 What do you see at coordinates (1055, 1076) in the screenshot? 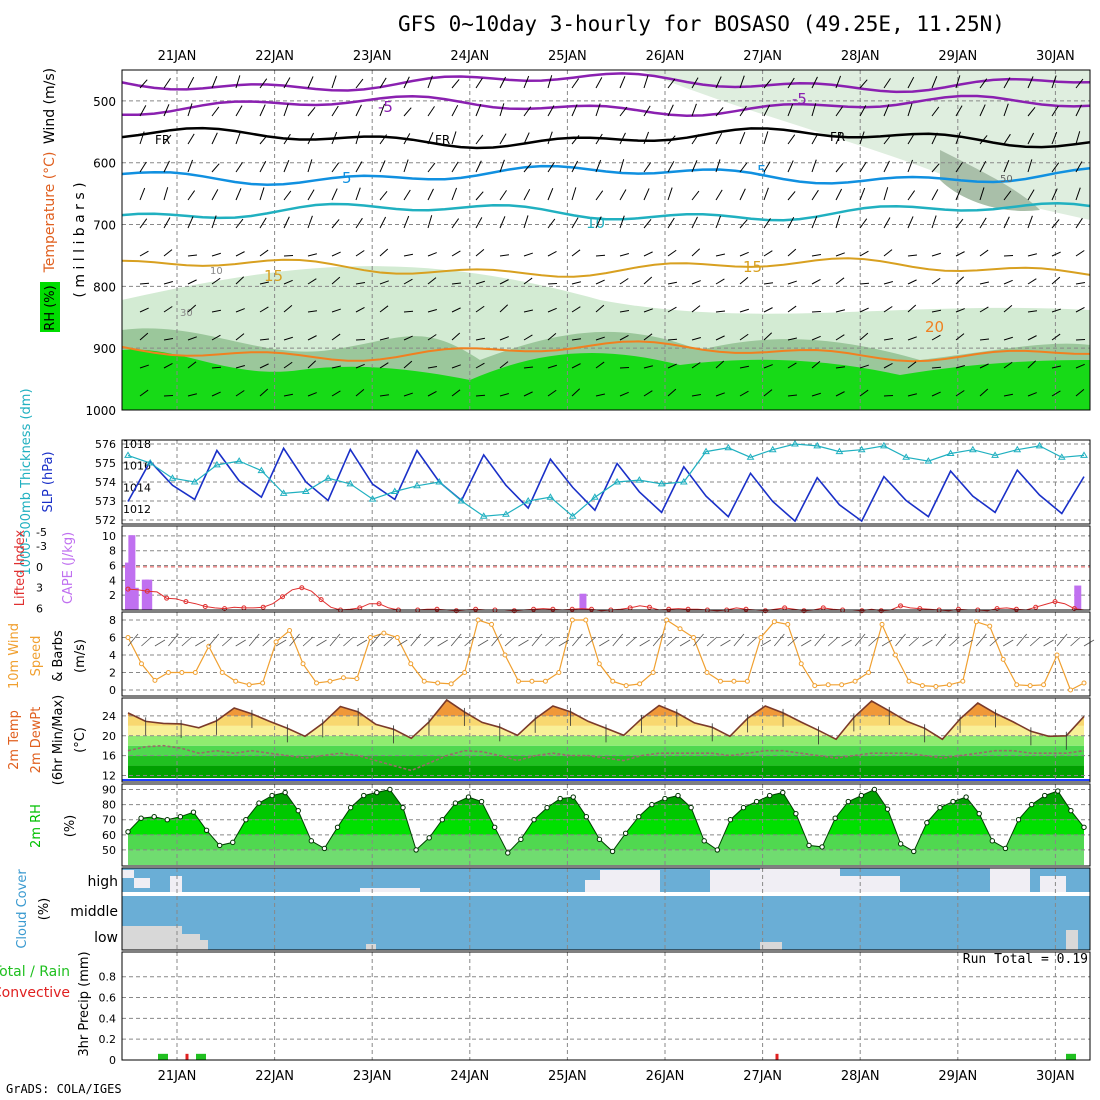
I see `date-label-bottom: 30JAN` at bounding box center [1055, 1076].